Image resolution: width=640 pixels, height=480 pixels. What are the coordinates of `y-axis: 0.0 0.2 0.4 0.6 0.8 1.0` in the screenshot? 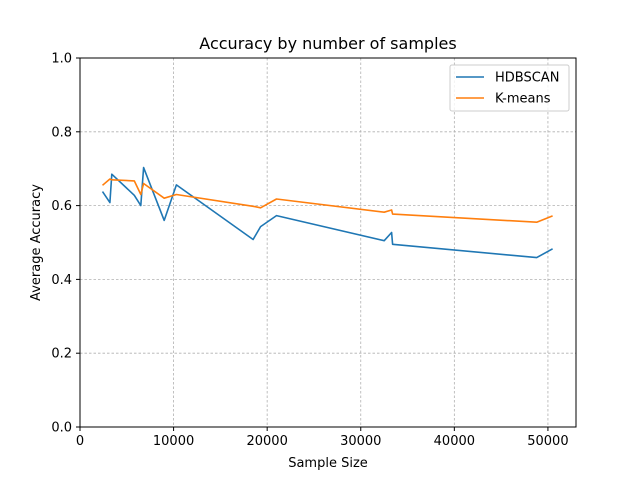 It's located at (65, 244).